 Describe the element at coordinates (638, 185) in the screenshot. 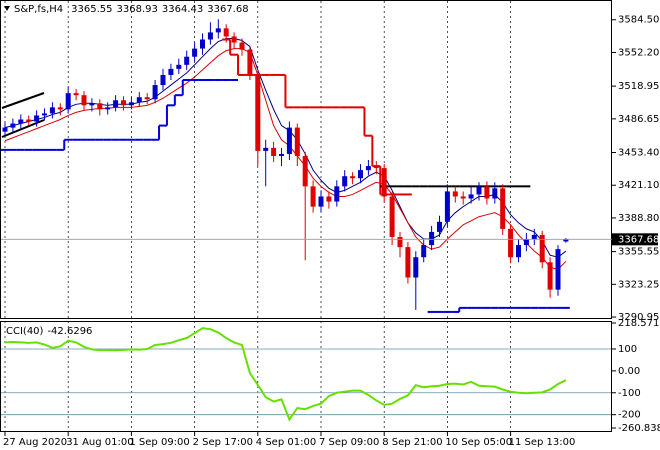

I see `y-tick-label: 3421.10` at that location.